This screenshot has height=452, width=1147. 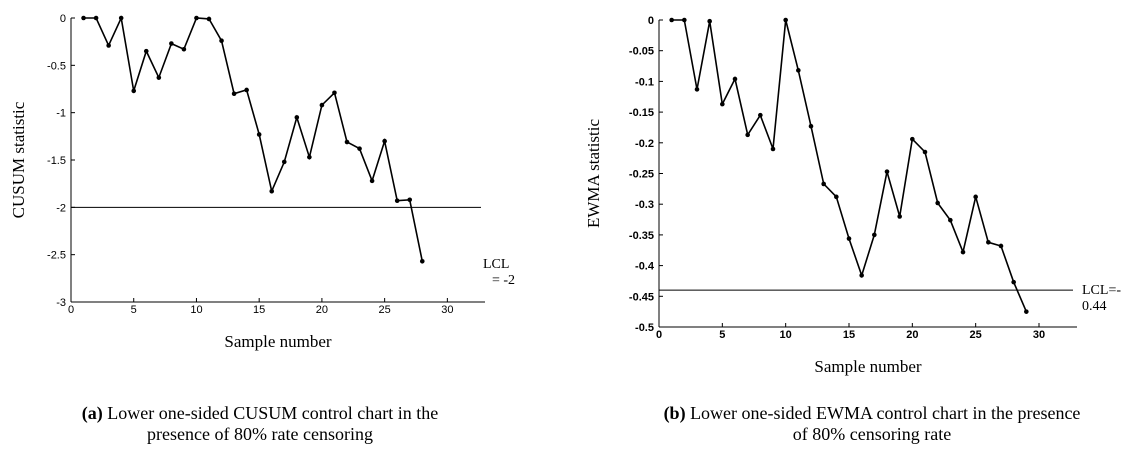 I want to click on lcl-label-line1: LCL=-, so click(x=1101, y=290).